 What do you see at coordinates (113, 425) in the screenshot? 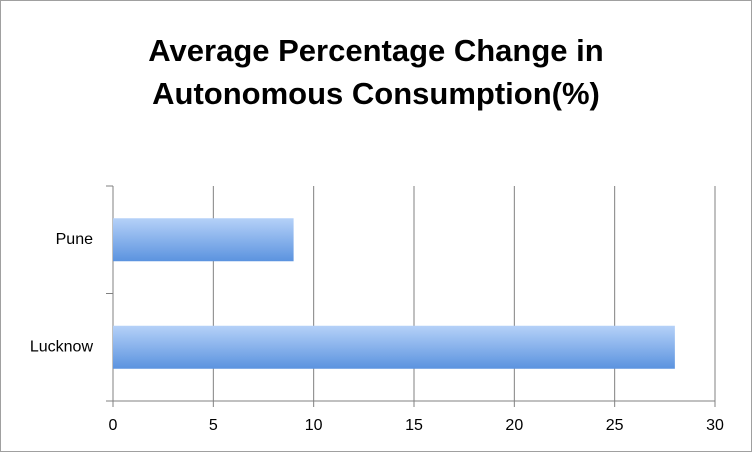
I see `x-tick-label: 0` at bounding box center [113, 425].